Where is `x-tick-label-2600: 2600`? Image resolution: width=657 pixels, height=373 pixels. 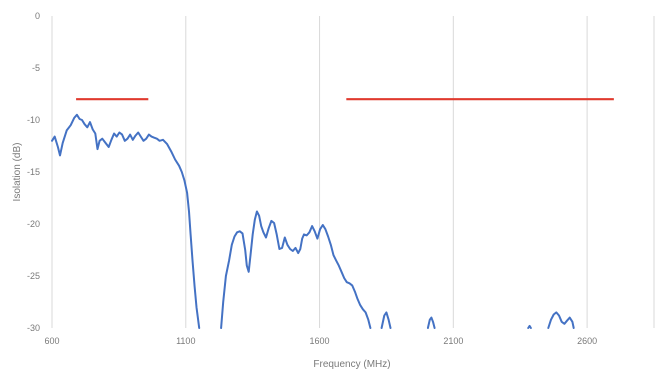
x-tick-label-2600: 2600 is located at coordinates (587, 341).